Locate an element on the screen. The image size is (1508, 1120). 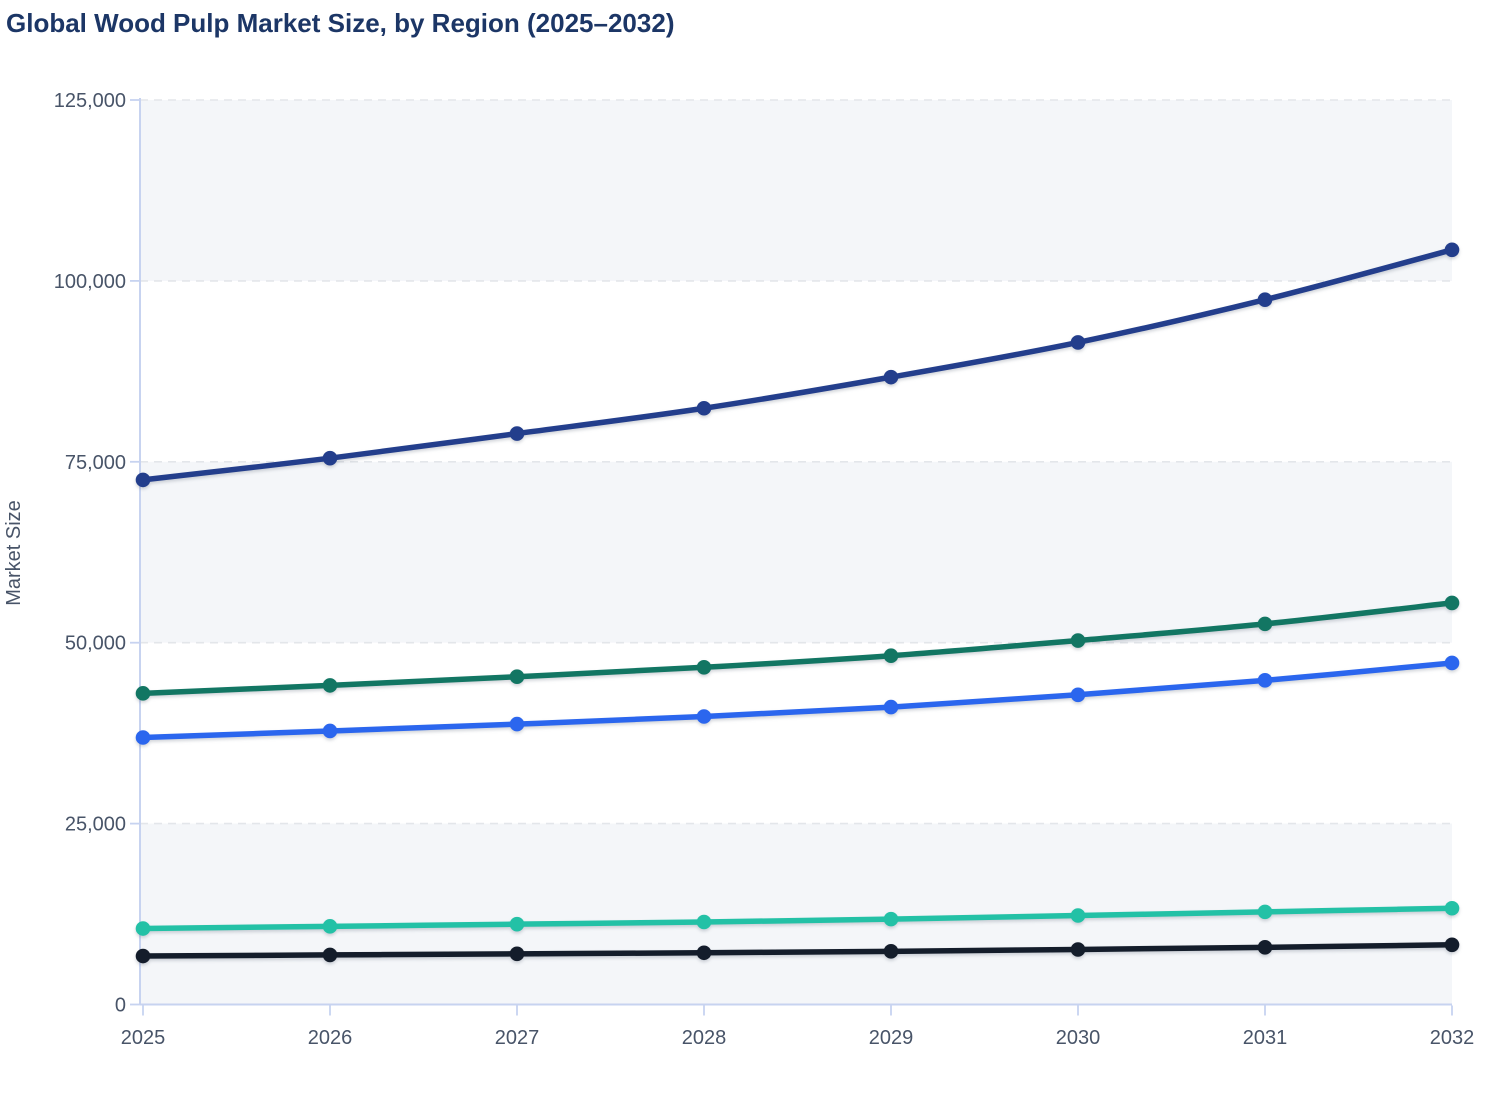
bright-blue-line is located at coordinates (797, 700).